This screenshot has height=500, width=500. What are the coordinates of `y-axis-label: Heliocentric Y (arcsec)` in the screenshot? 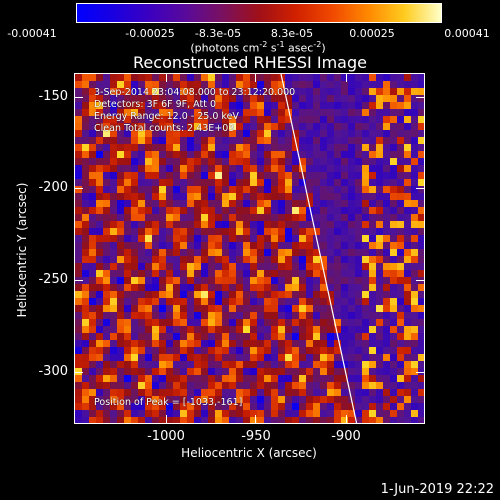 It's located at (22, 250).